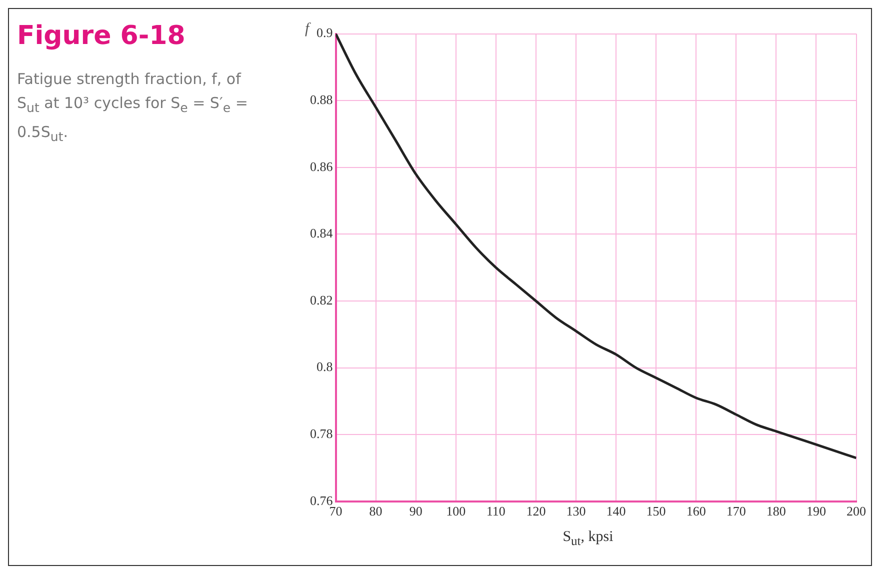  I want to click on x-tick-label: 100, so click(456, 511).